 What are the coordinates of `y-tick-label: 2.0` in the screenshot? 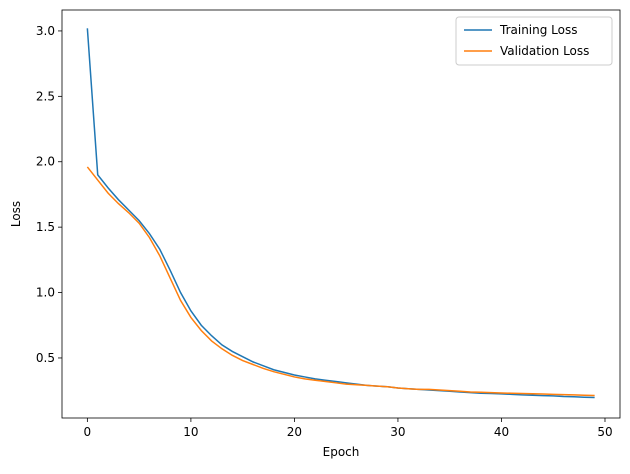 It's located at (45, 162).